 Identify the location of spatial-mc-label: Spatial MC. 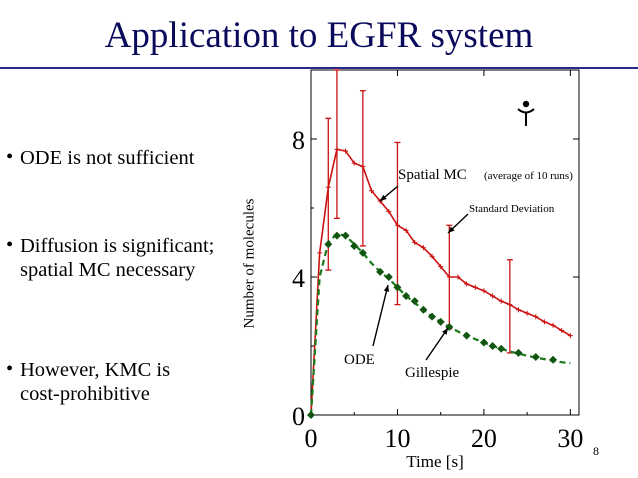
(432, 175).